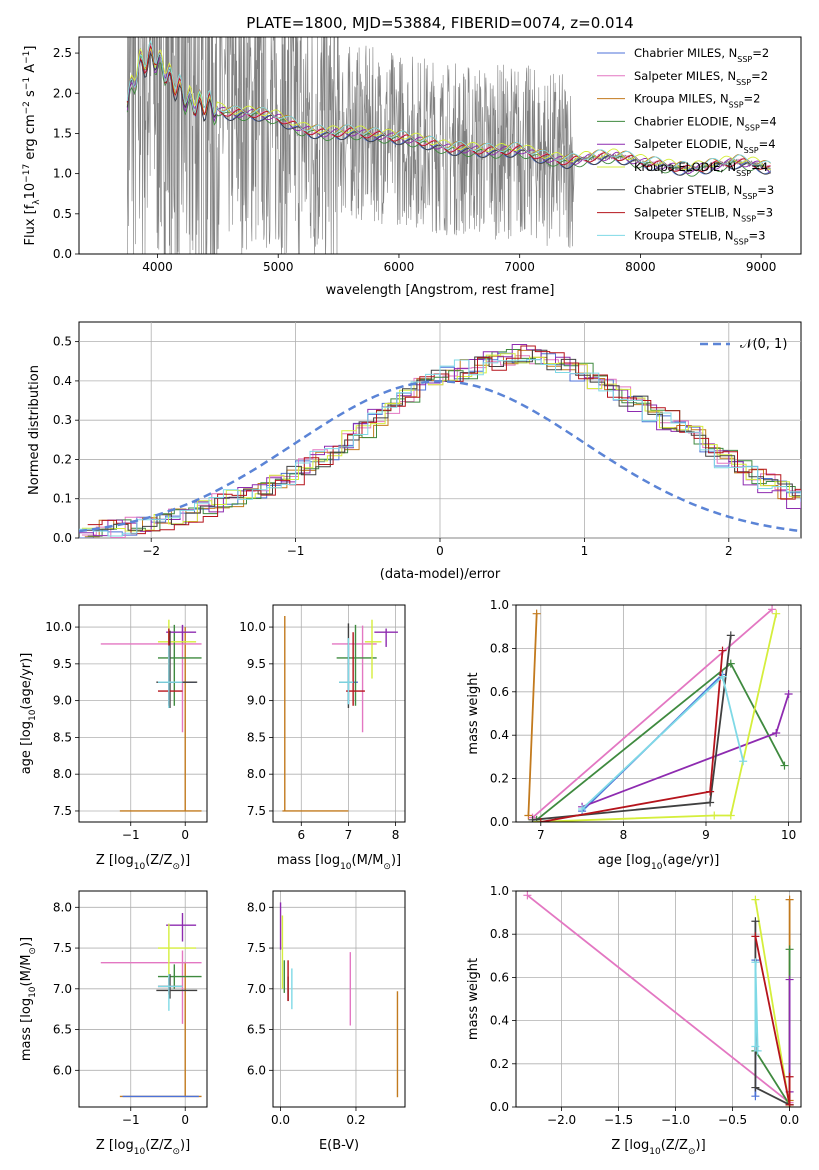 The width and height of the screenshot is (819, 1170). I want to click on y-tick-label: 8.5, so click(62, 737).